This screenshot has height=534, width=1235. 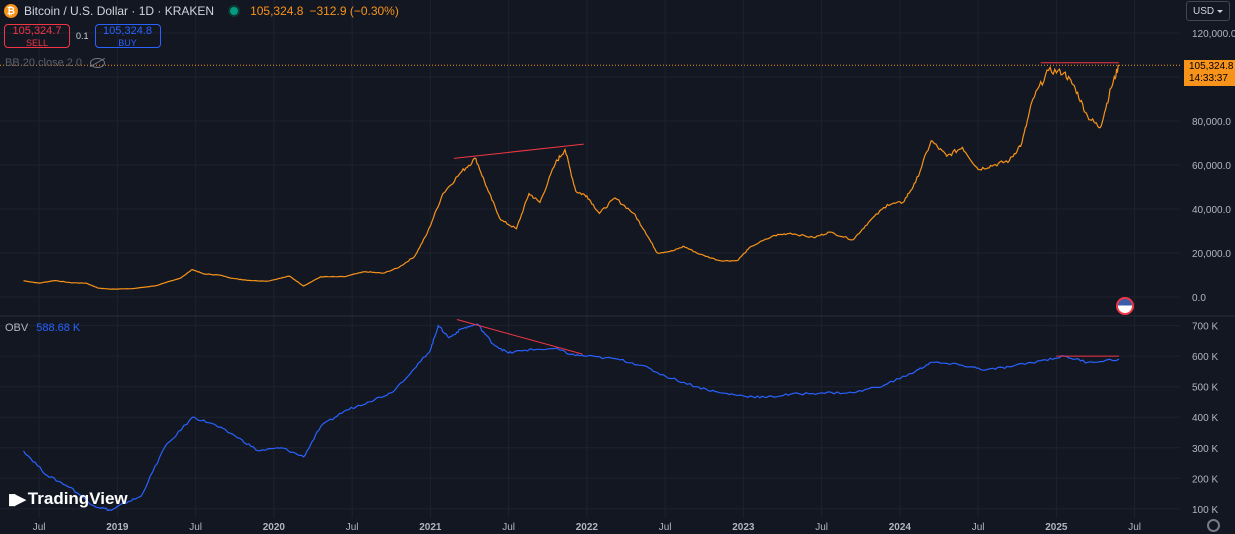 What do you see at coordinates (277, 11) in the screenshot?
I see `last-price: 105,324.8` at bounding box center [277, 11].